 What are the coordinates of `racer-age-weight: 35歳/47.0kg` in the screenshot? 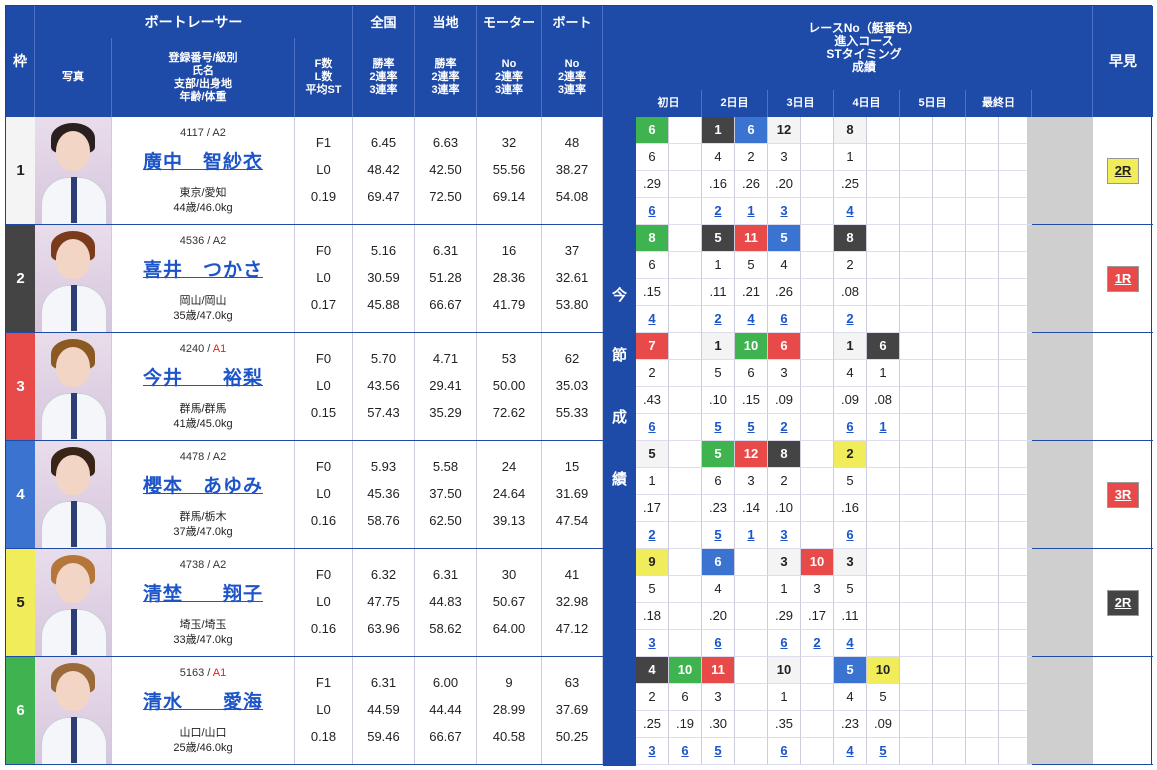 It's located at (203, 316).